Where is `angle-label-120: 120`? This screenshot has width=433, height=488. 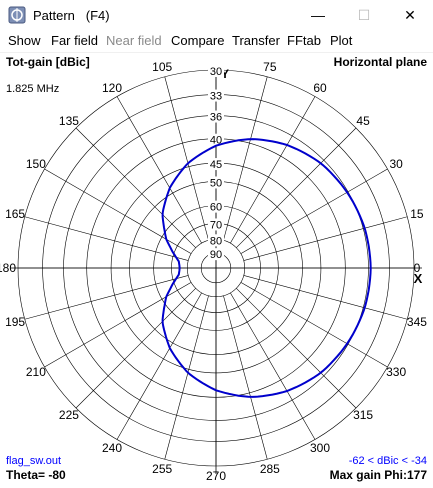
angle-label-120: 120 is located at coordinates (112, 88).